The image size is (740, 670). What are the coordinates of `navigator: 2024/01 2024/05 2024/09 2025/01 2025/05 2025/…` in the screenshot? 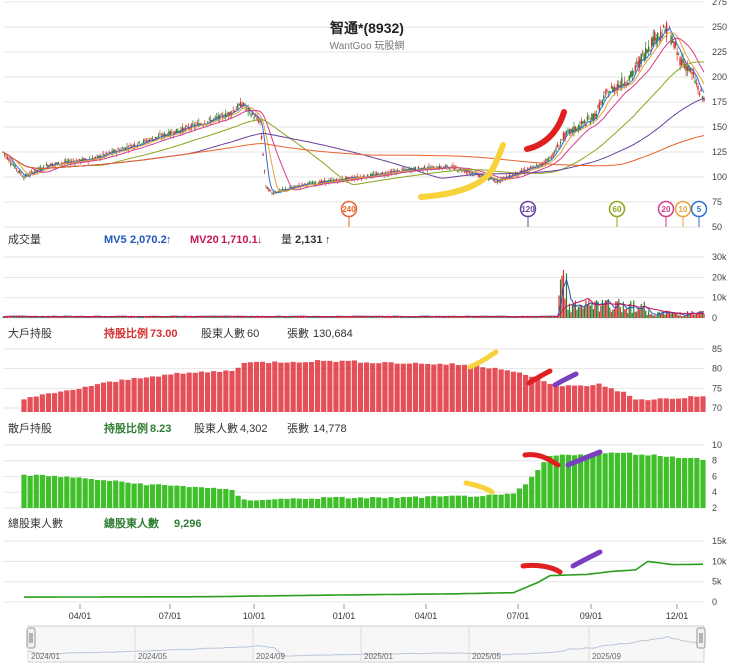 It's located at (366, 644).